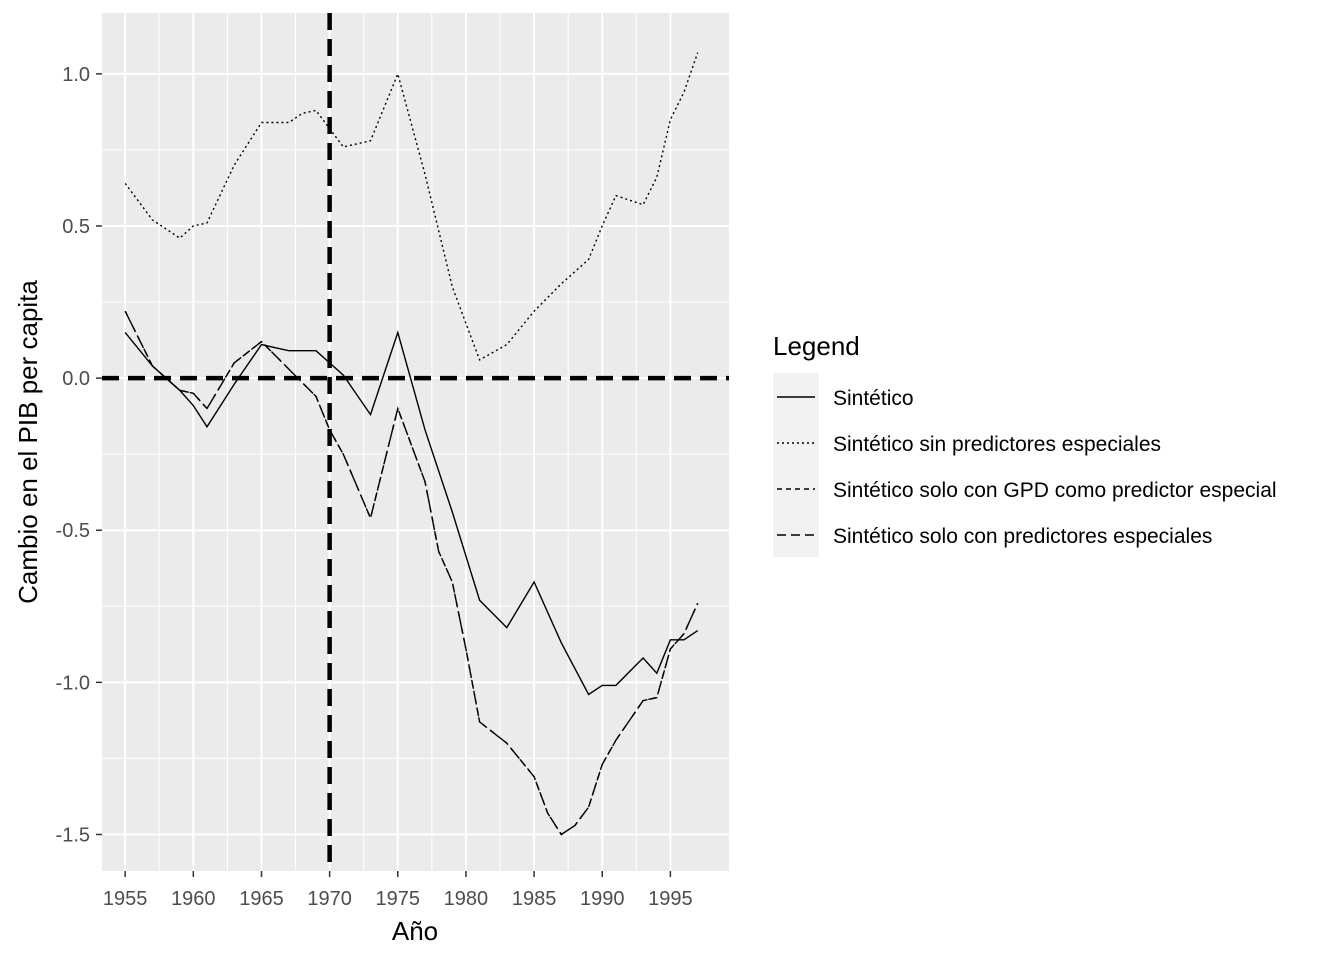 This screenshot has width=1344, height=960. I want to click on x-tick-label: 1955, so click(125, 899).